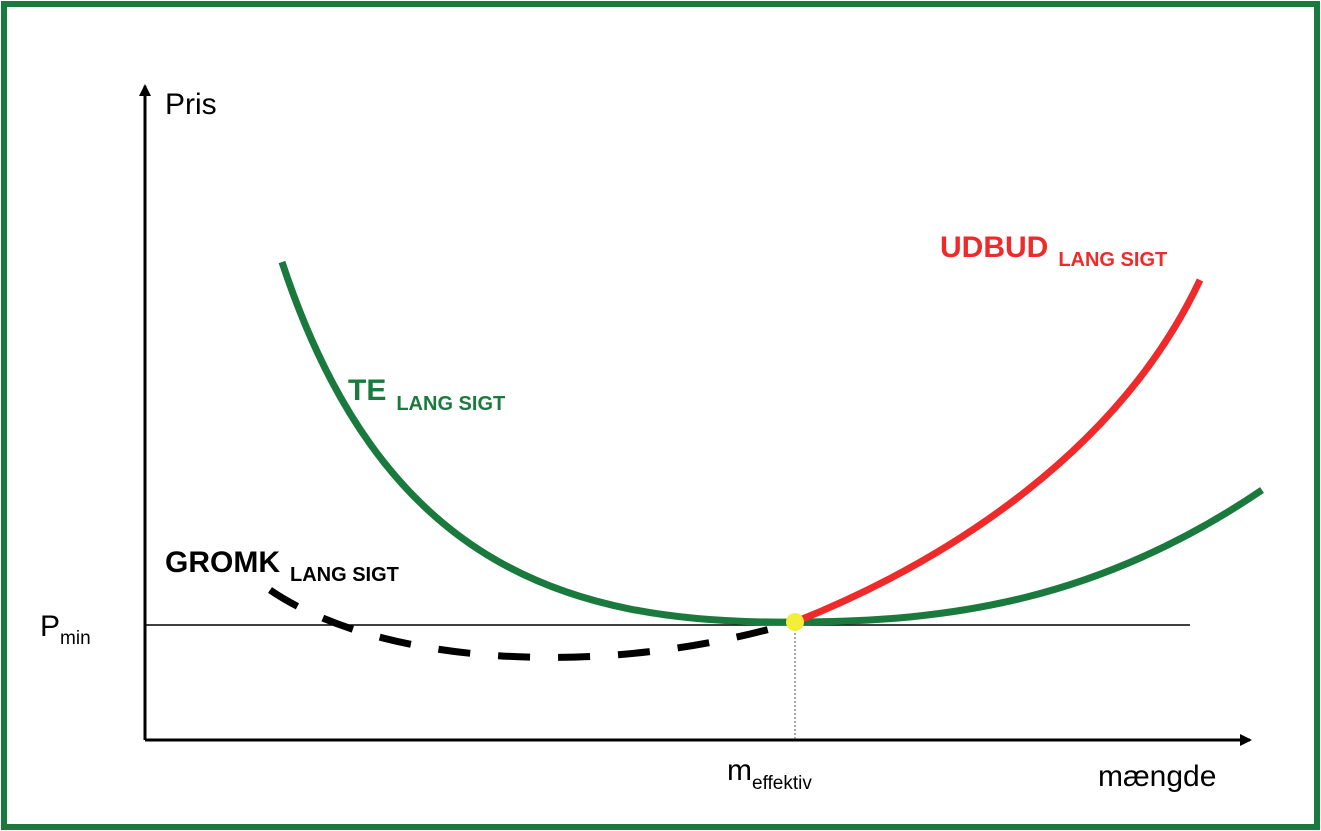 This screenshot has height=831, width=1321. I want to click on gromk-curve, so click(532, 624).